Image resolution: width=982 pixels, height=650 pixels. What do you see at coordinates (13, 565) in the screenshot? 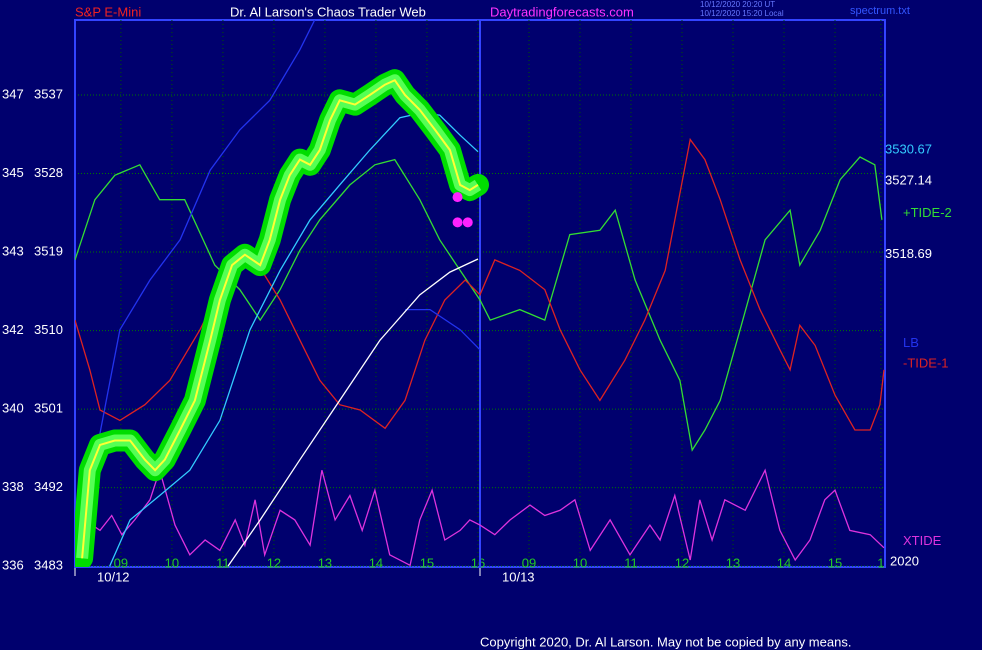
I see `secondary-y-label: 336` at bounding box center [13, 565].